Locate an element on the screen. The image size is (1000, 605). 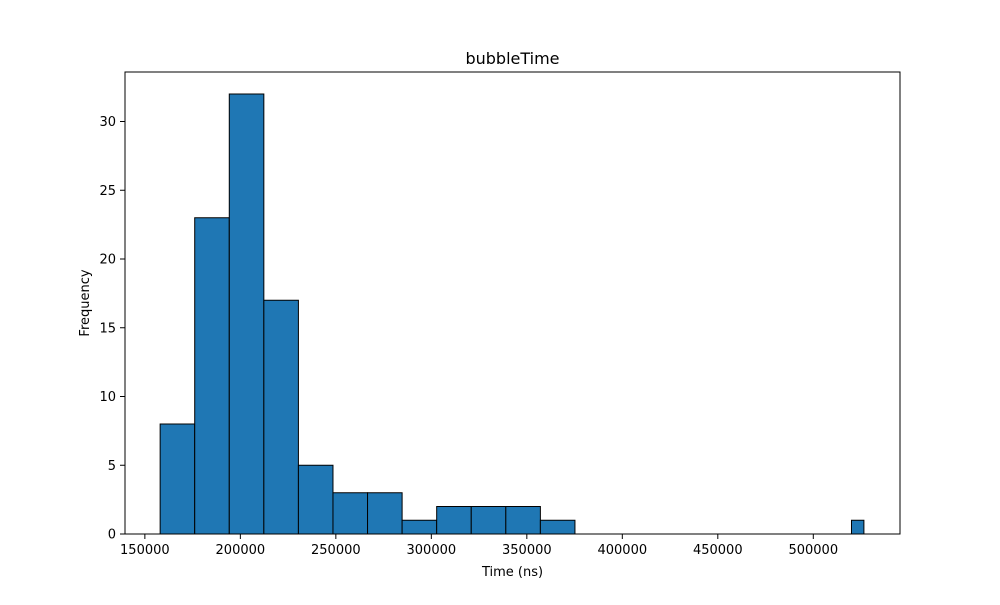
x-tick-label: 250000 is located at coordinates (336, 550).